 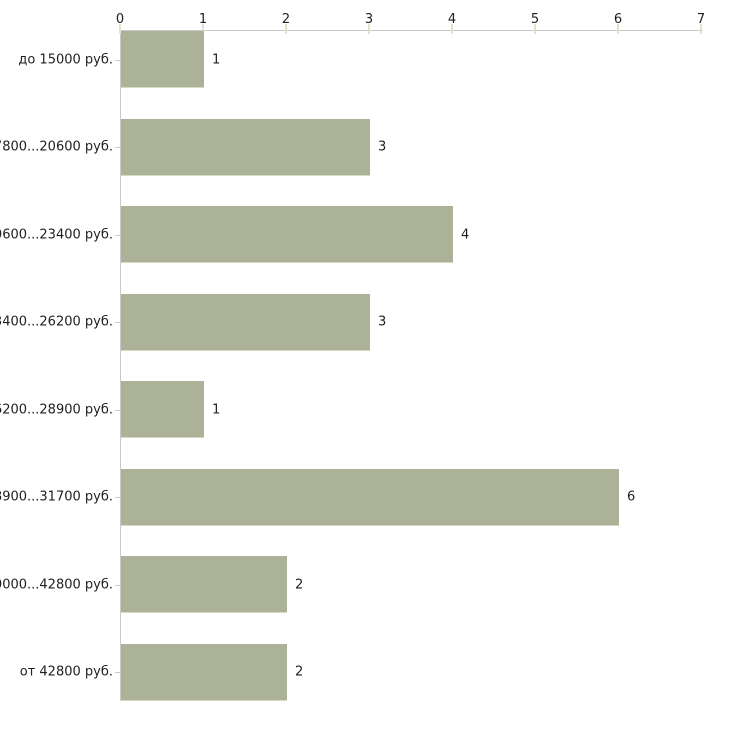 I want to click on x-axis-tick-label: 2, so click(x=286, y=19).